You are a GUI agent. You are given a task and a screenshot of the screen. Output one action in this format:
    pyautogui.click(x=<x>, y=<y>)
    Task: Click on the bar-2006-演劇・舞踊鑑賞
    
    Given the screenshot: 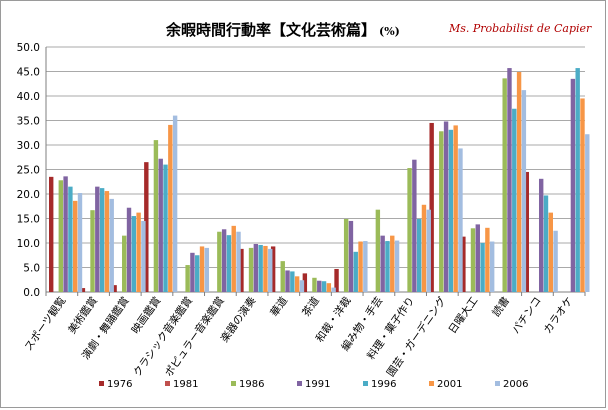 What is the action you would take?
    pyautogui.click(x=143, y=256)
    